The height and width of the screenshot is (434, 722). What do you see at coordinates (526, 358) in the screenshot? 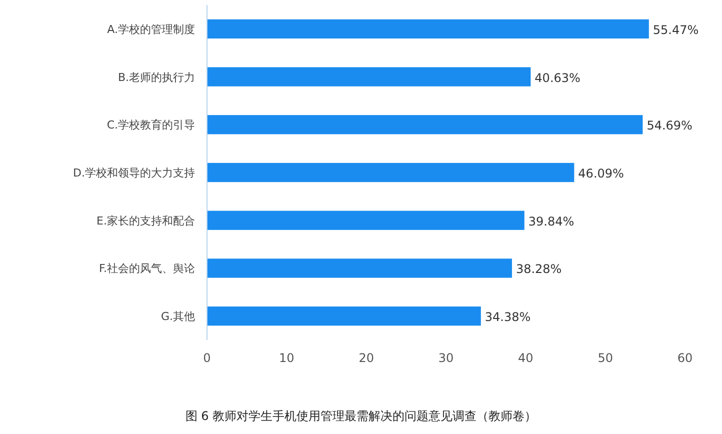
I see `x-tick-label: 40` at bounding box center [526, 358].